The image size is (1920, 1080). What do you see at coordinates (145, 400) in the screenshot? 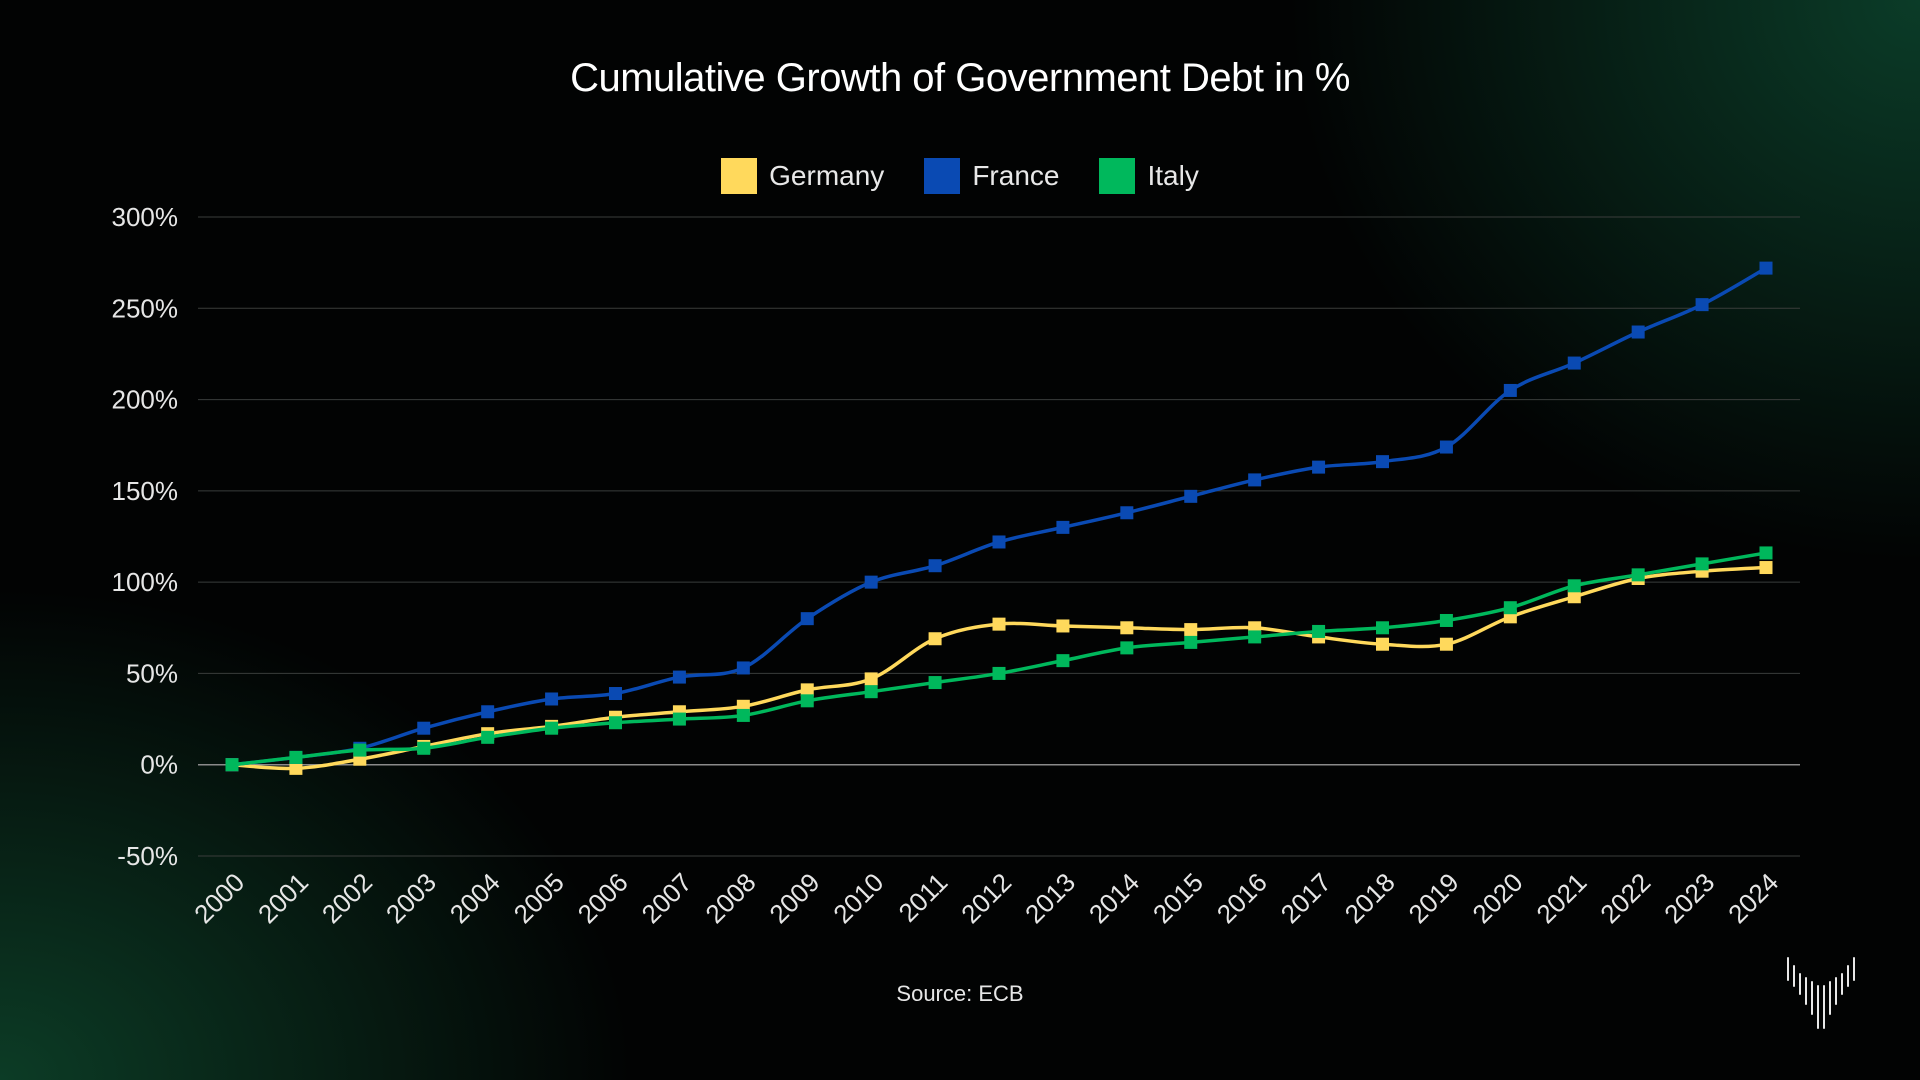
I see `y-tick-label: 200%` at bounding box center [145, 400].